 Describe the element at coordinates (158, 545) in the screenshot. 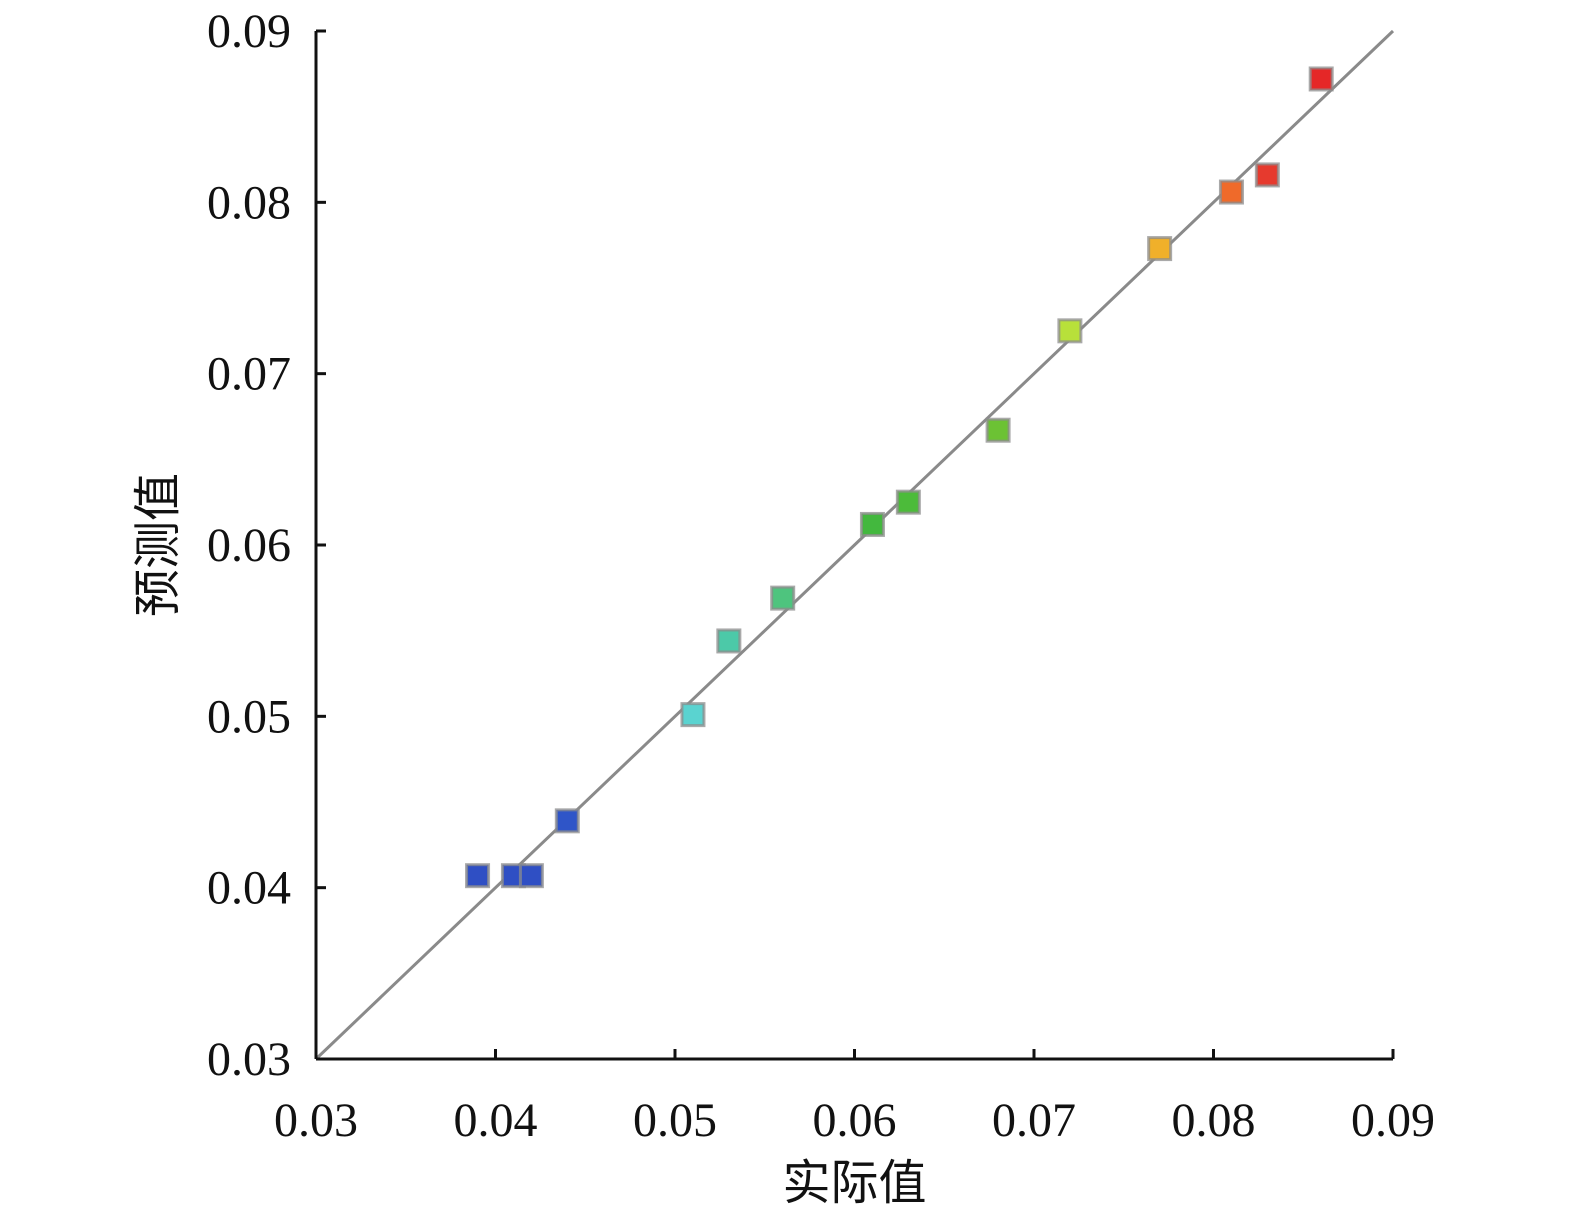

I see `y-axis-title: 预测值` at that location.